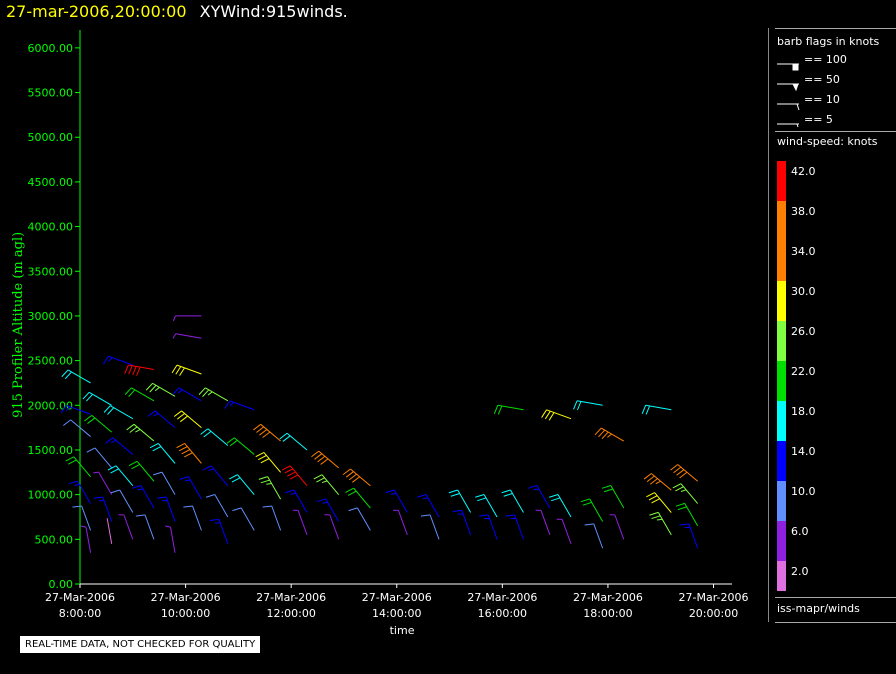  I want to click on barb-legend-10: == 10, so click(822, 99).